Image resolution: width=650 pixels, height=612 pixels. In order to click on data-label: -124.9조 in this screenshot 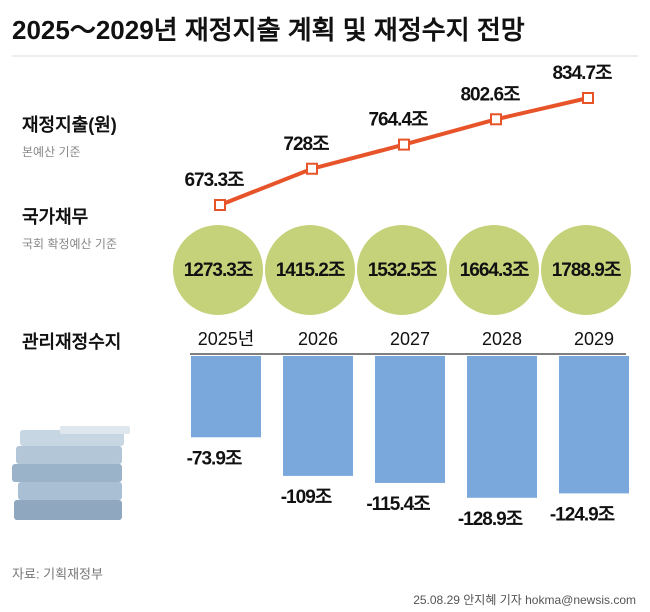, I will do `click(582, 514)`.